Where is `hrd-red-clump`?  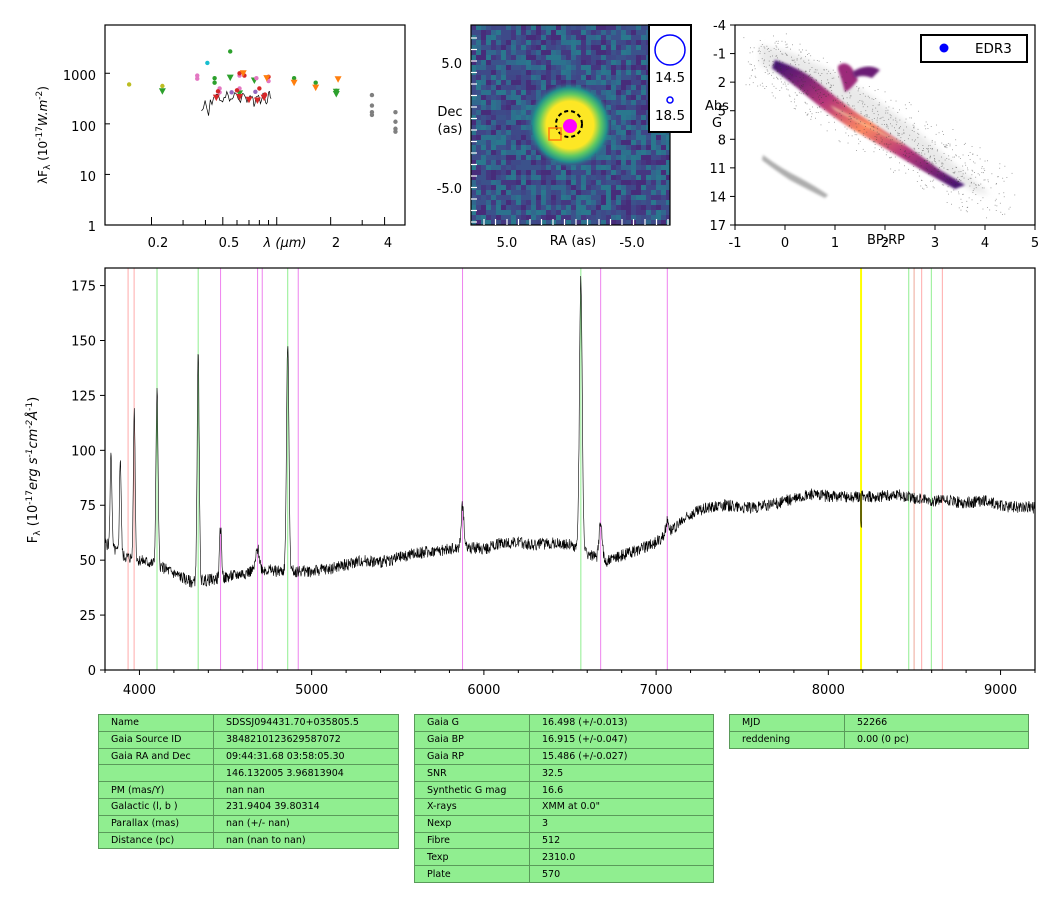 hrd-red-clump is located at coordinates (866, 72).